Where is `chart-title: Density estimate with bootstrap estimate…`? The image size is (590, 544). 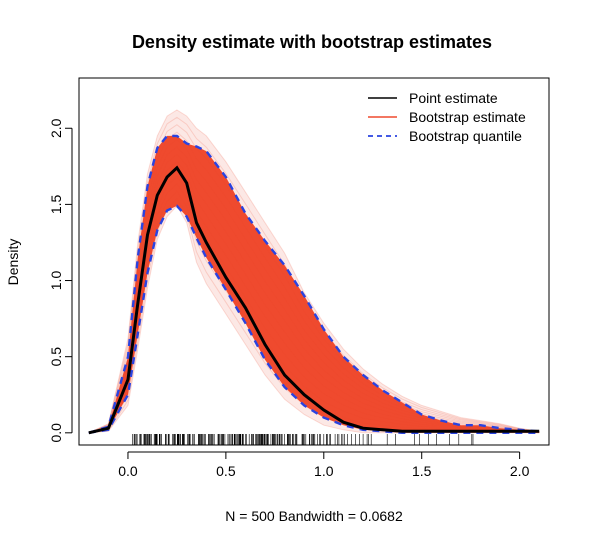 chart-title: Density estimate with bootstrap estimate… is located at coordinates (312, 42).